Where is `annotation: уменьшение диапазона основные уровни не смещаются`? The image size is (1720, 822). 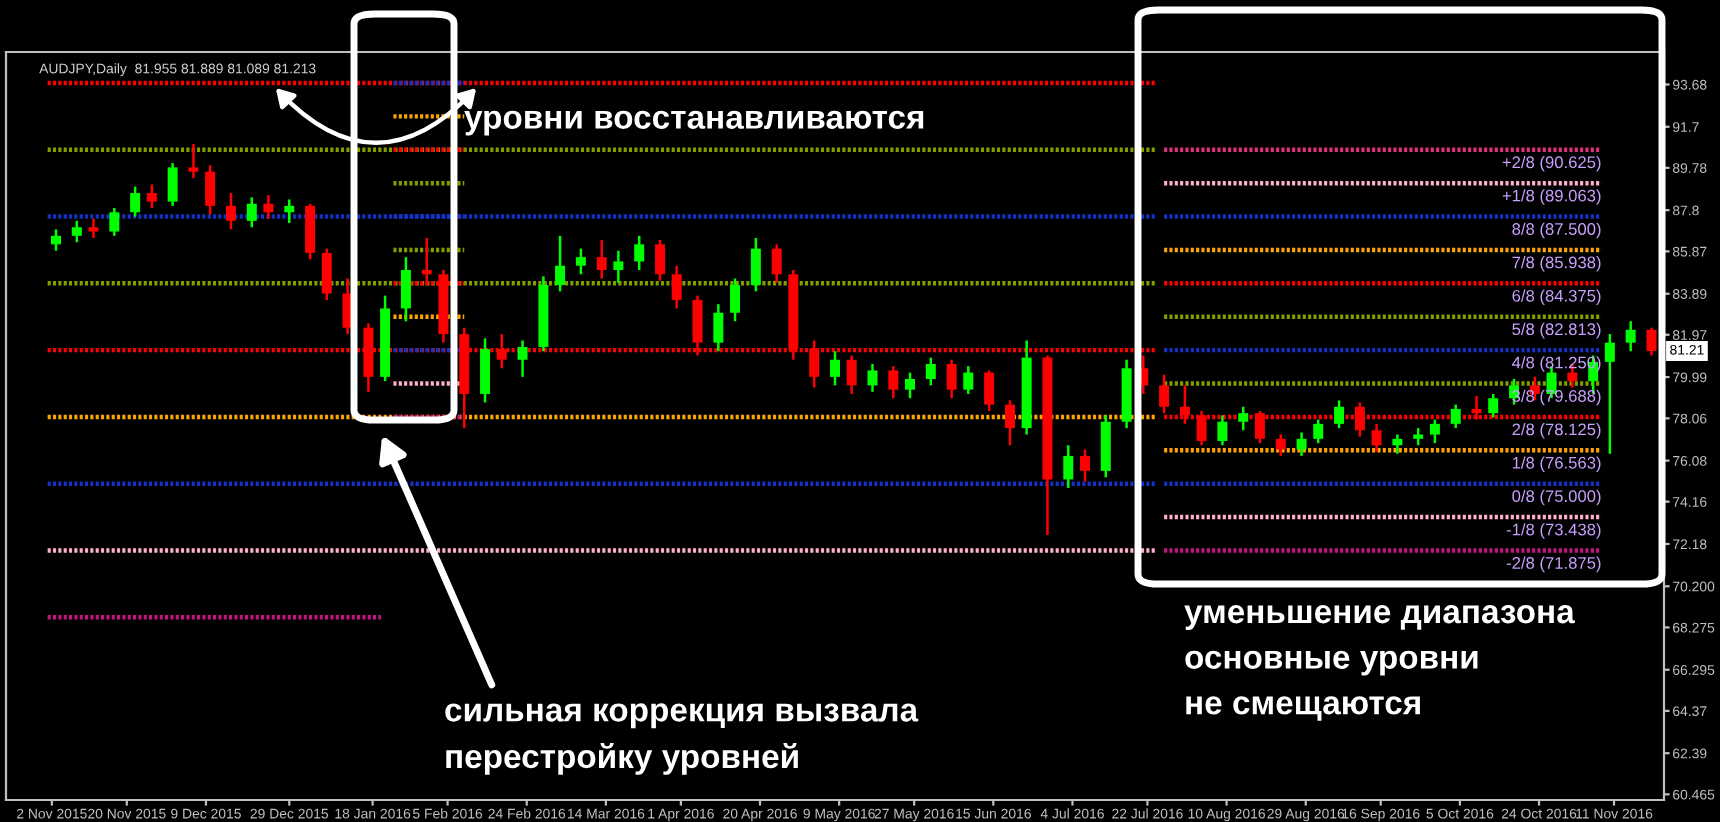 annotation: уменьшение диапазона основные уровни не смещаются is located at coordinates (1379, 663).